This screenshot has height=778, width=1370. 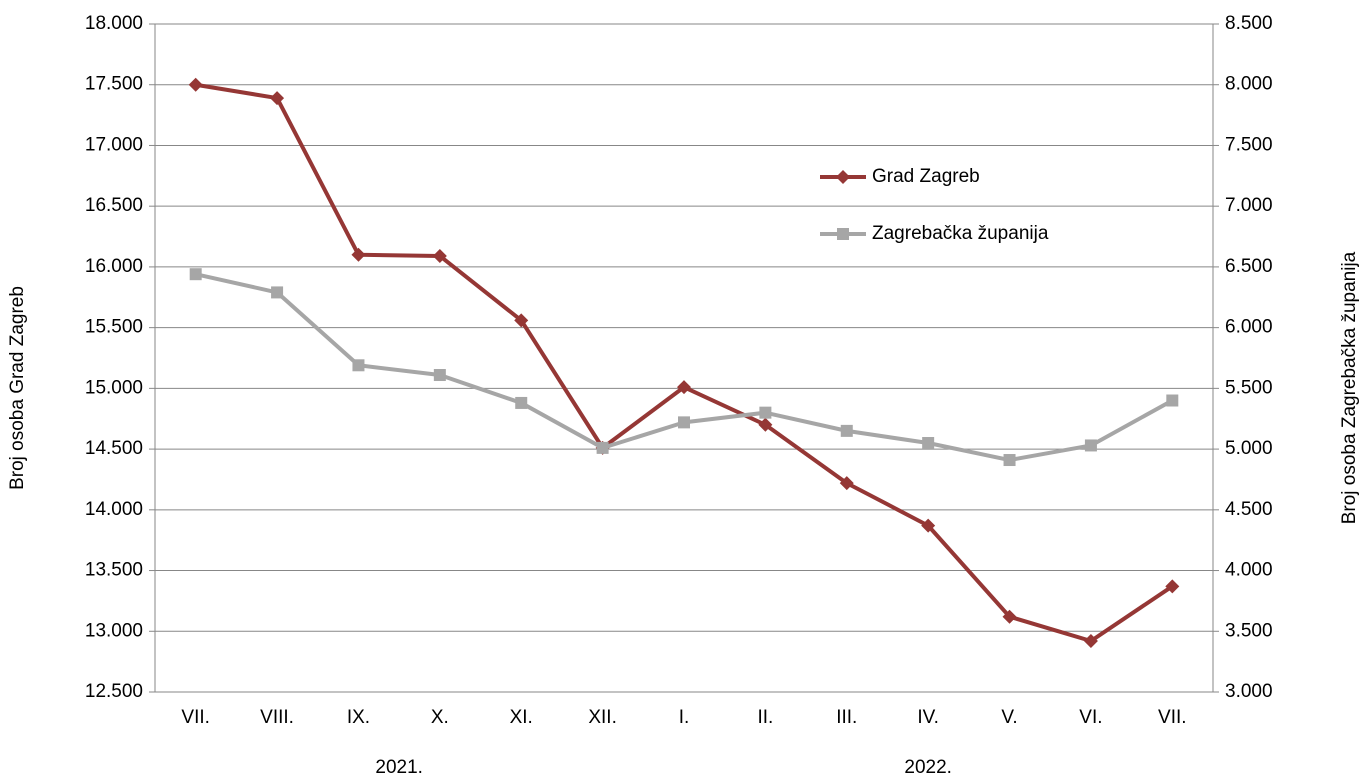 I want to click on y2-tick-label: 3.000, so click(x=1249, y=691).